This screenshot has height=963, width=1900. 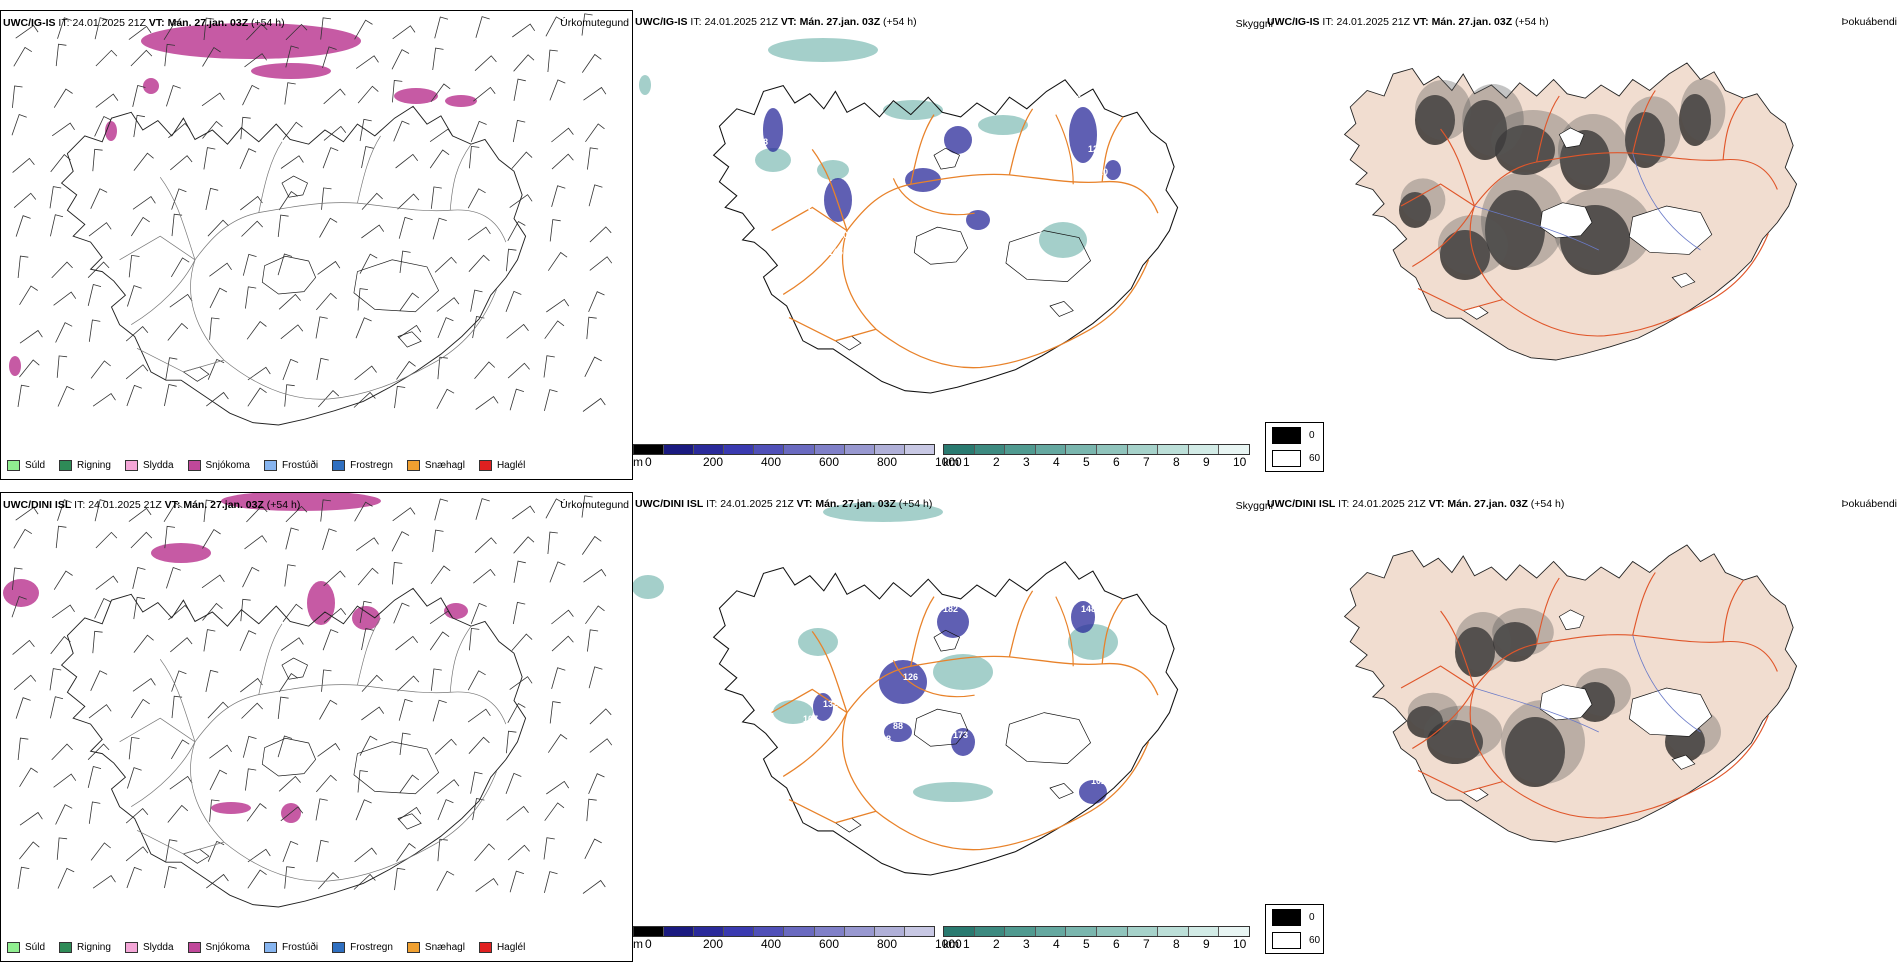 I want to click on height-label: 131, so click(x=810, y=247).